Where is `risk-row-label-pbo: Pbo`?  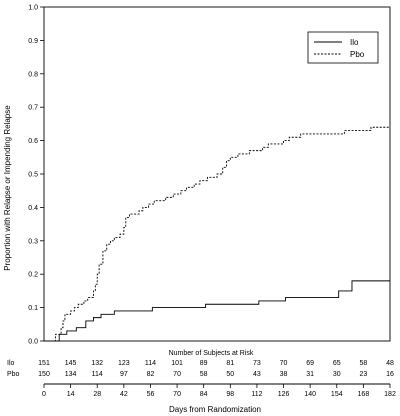 risk-row-label-pbo: Pbo is located at coordinates (13, 374).